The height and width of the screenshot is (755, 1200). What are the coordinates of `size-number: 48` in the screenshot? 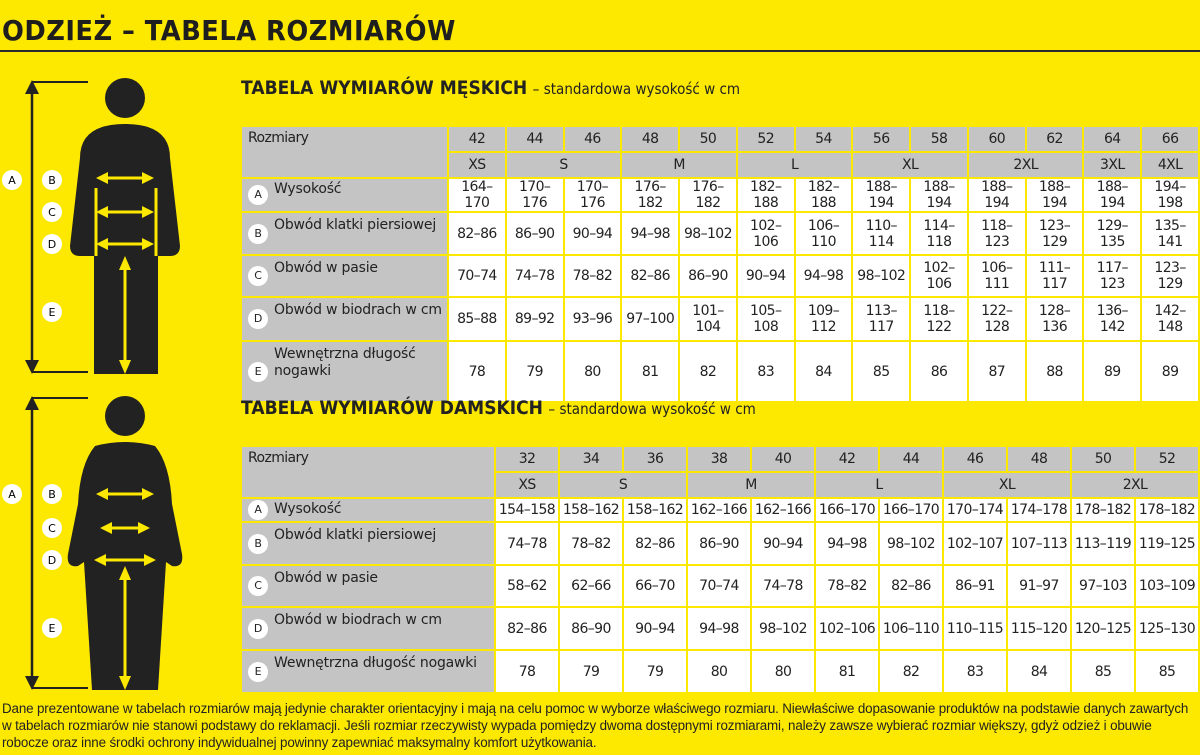 It's located at (1039, 459).